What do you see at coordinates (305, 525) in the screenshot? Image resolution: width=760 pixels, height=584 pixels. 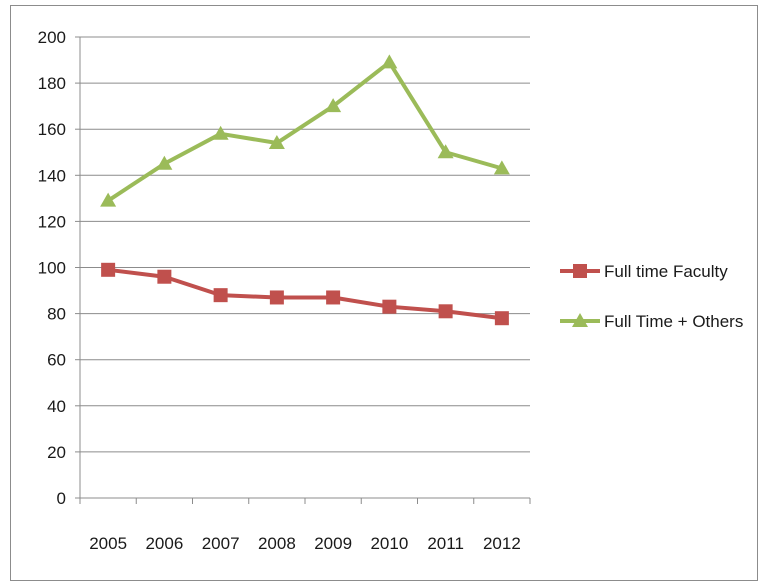 I see `x-axis: 2005 2006 2007 2008 2009 2010 2011 2012` at bounding box center [305, 525].